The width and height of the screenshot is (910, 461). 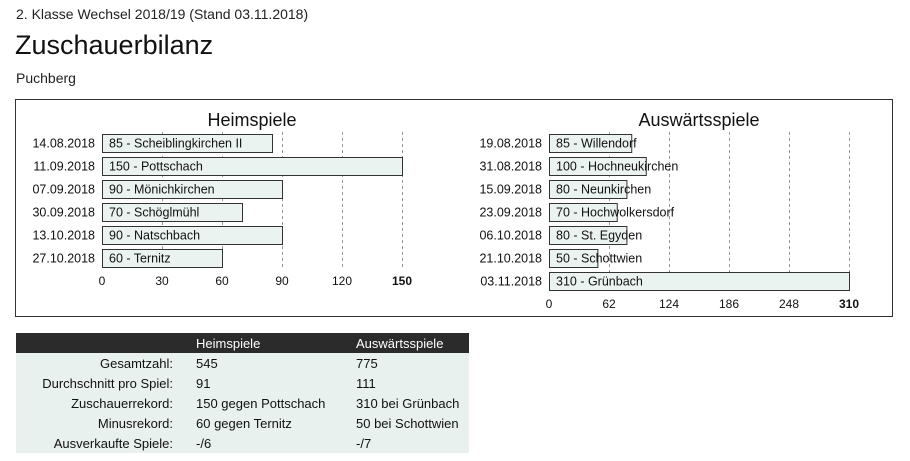 I want to click on page-title: Zuschauerbilanz, so click(x=114, y=45).